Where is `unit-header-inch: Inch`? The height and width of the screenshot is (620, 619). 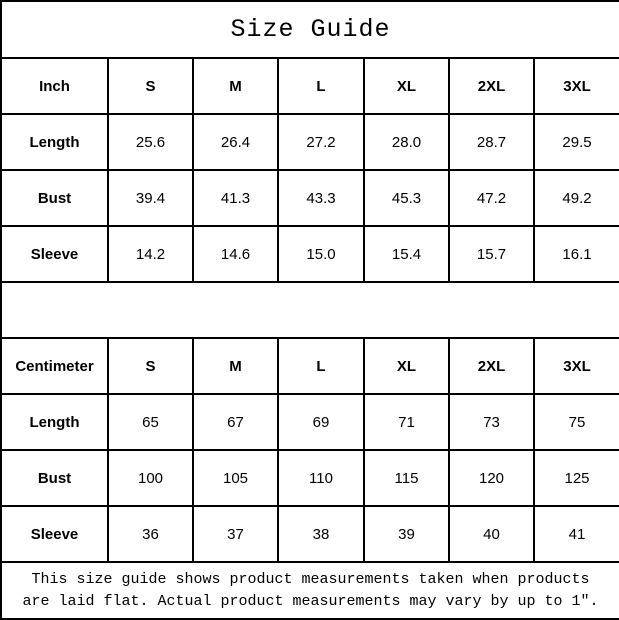
unit-header-inch: Inch is located at coordinates (54, 86).